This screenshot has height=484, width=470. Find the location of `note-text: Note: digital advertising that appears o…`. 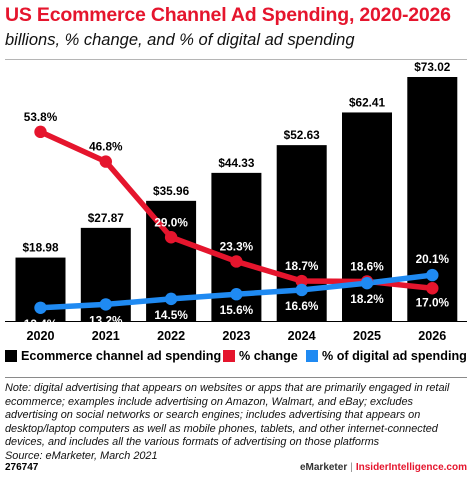

note-text: Note: digital advertising that appears o… is located at coordinates (227, 415).